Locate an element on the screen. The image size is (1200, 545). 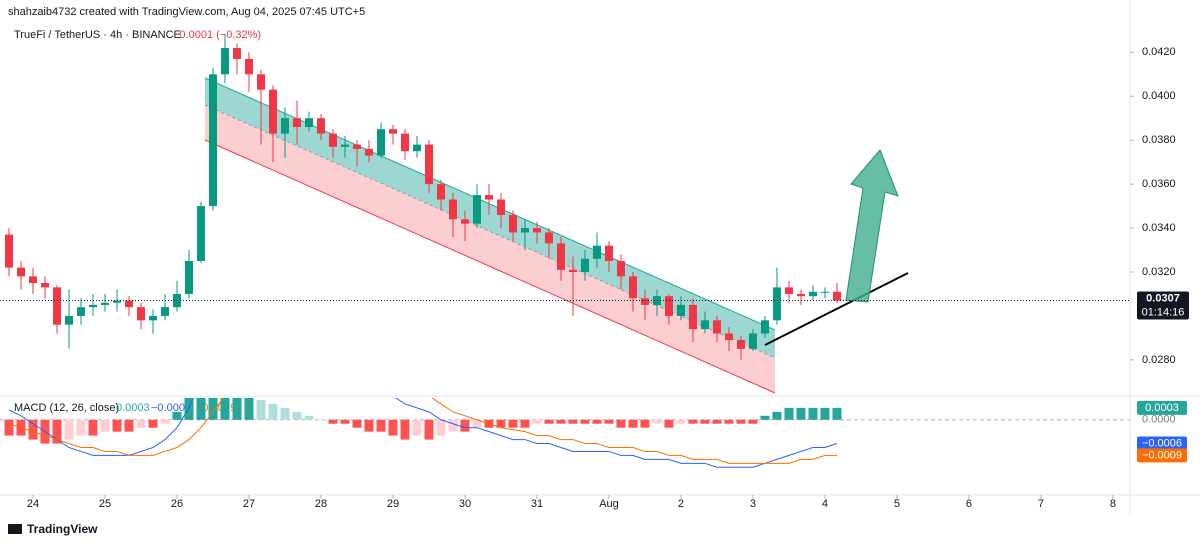
brand-logo is located at coordinates (15, 529).